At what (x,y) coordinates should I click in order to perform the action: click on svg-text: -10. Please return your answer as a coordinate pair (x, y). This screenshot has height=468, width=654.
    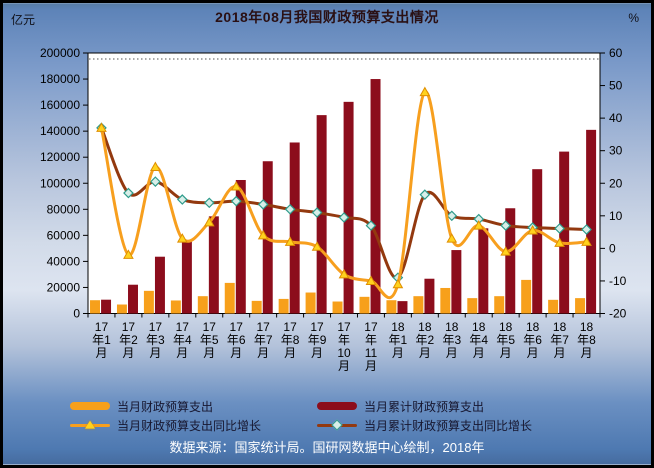
    Looking at the image, I should click on (618, 281).